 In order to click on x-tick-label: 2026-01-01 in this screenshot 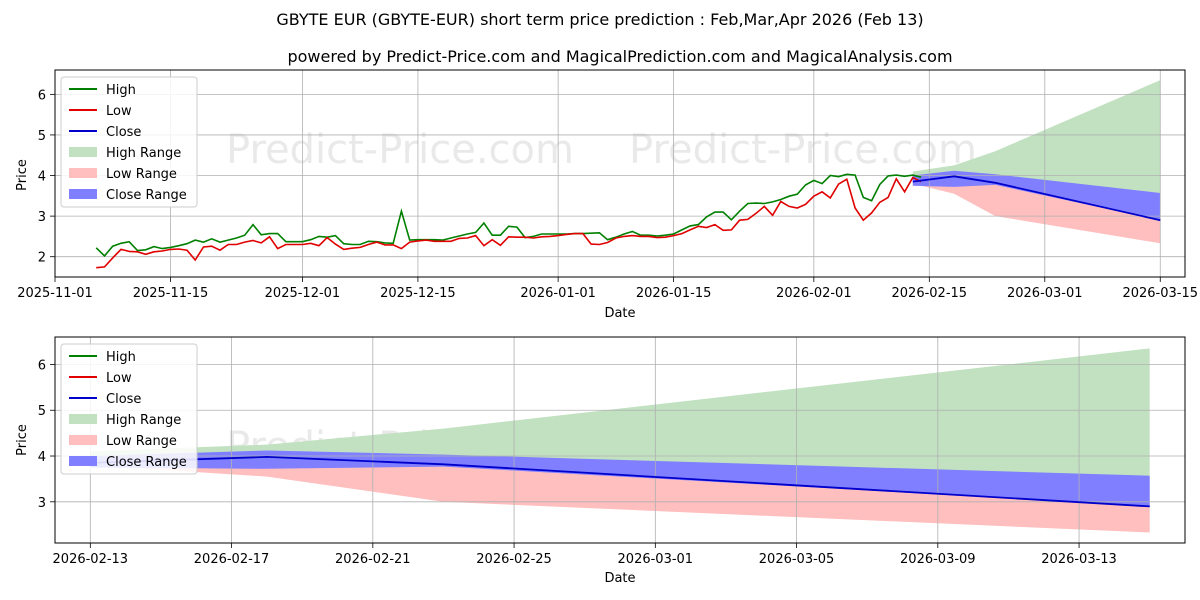, I will do `click(558, 293)`.